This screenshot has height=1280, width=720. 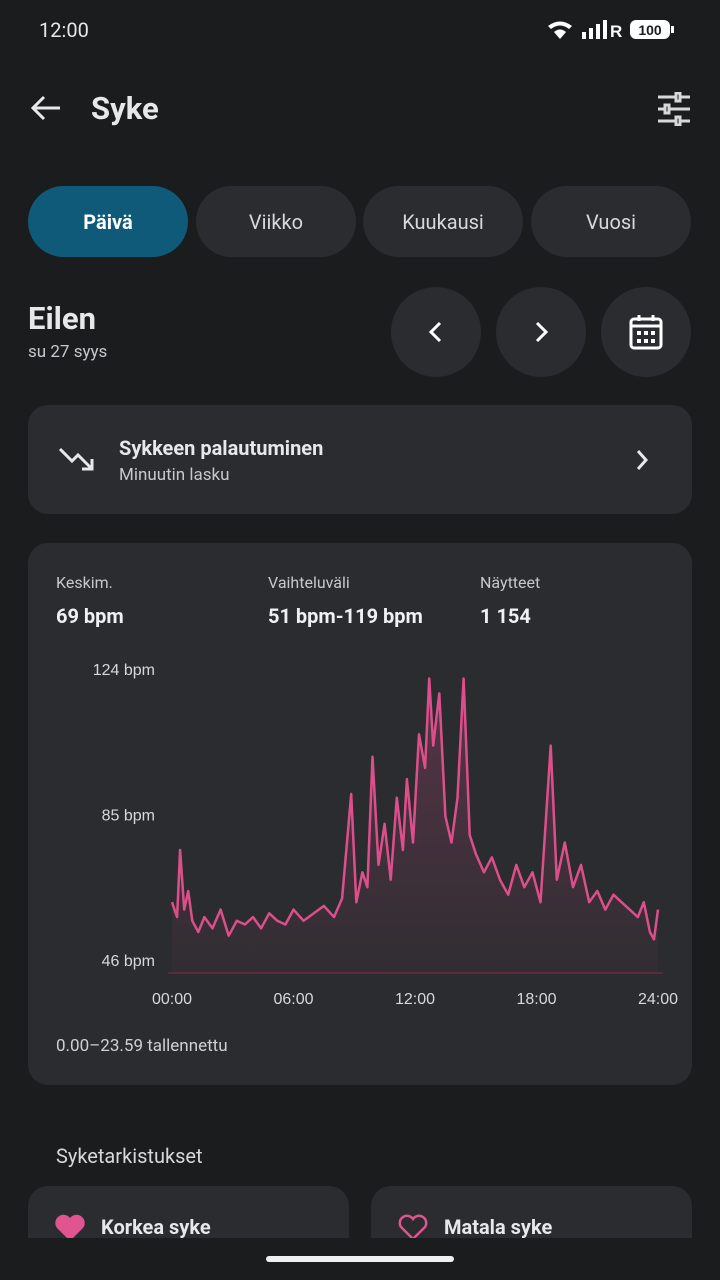 What do you see at coordinates (536, 999) in the screenshot?
I see `x-tick-label: 18:00` at bounding box center [536, 999].